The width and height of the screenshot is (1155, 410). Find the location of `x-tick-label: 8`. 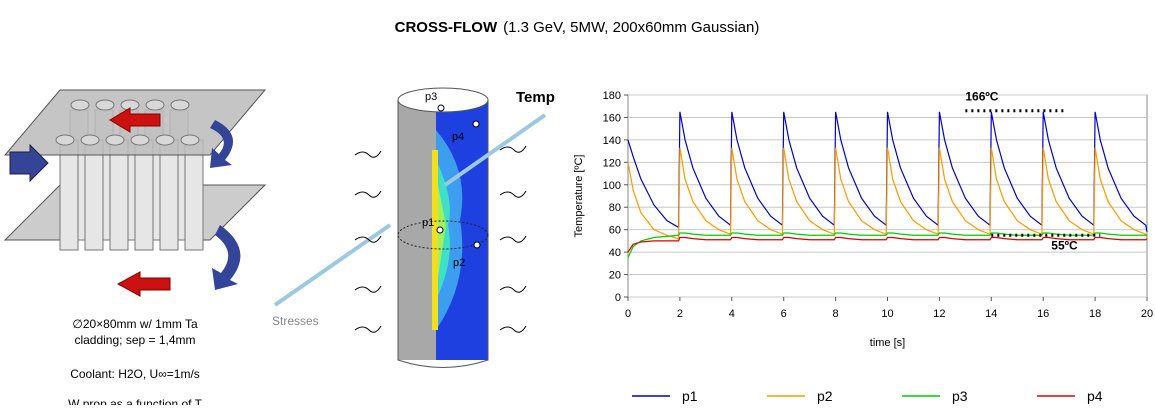

x-tick-label: 8 is located at coordinates (836, 314).